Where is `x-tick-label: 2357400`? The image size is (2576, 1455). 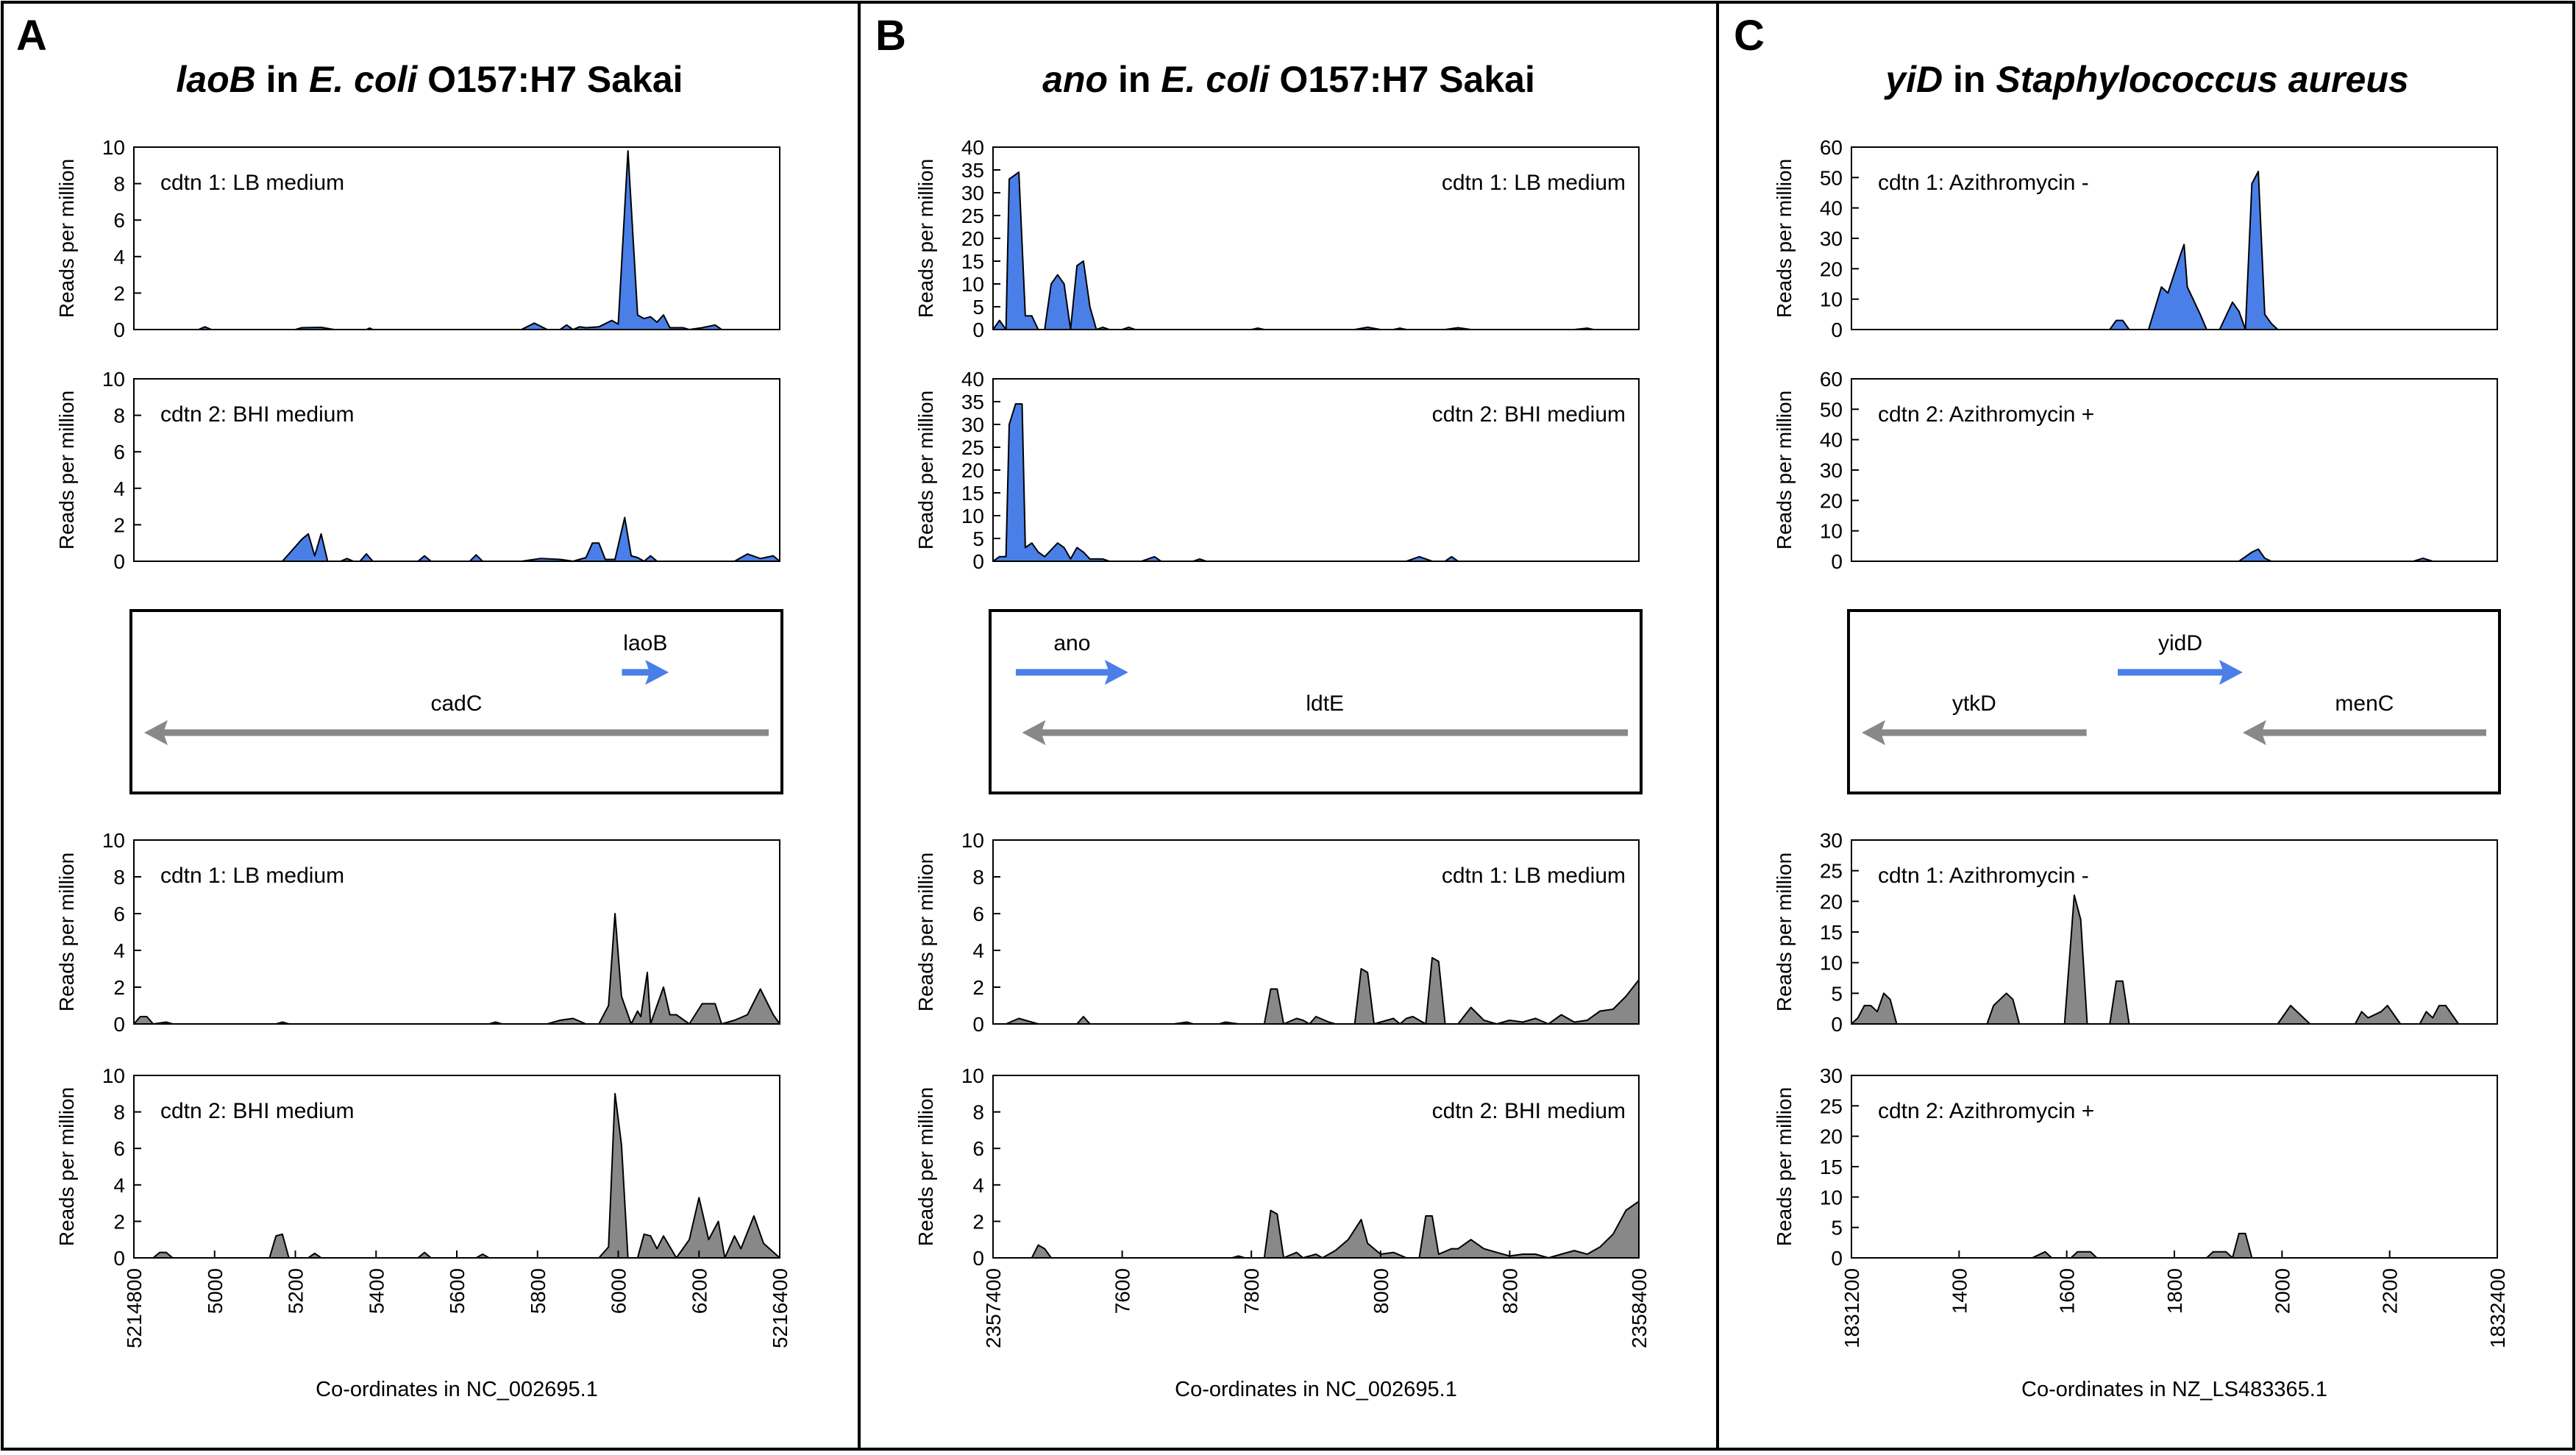
x-tick-label: 2357400 is located at coordinates (993, 1308).